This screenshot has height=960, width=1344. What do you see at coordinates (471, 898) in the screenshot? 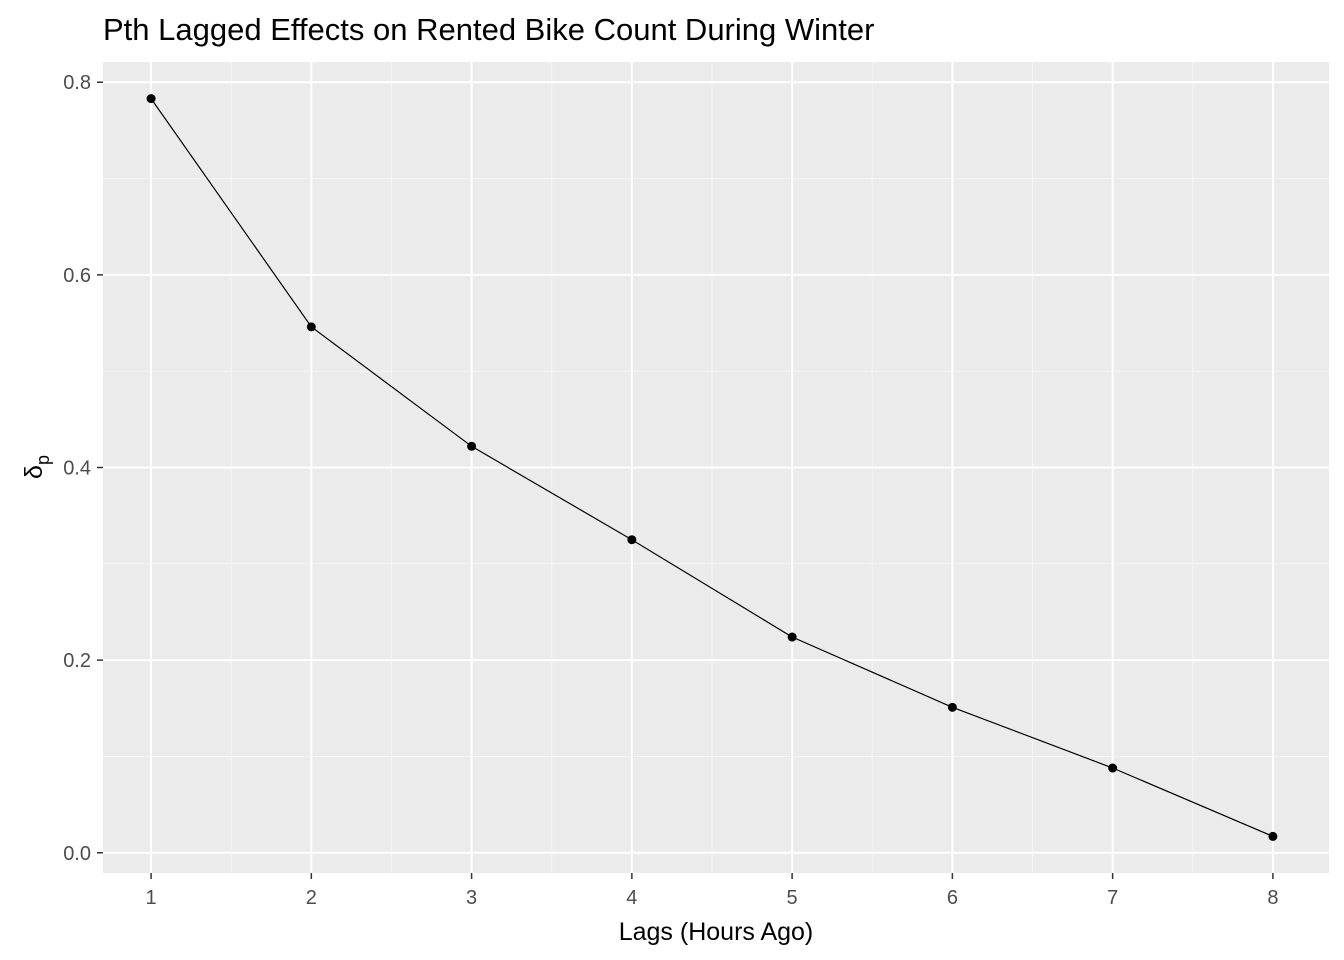
I see `x-tick-label: 3` at bounding box center [471, 898].